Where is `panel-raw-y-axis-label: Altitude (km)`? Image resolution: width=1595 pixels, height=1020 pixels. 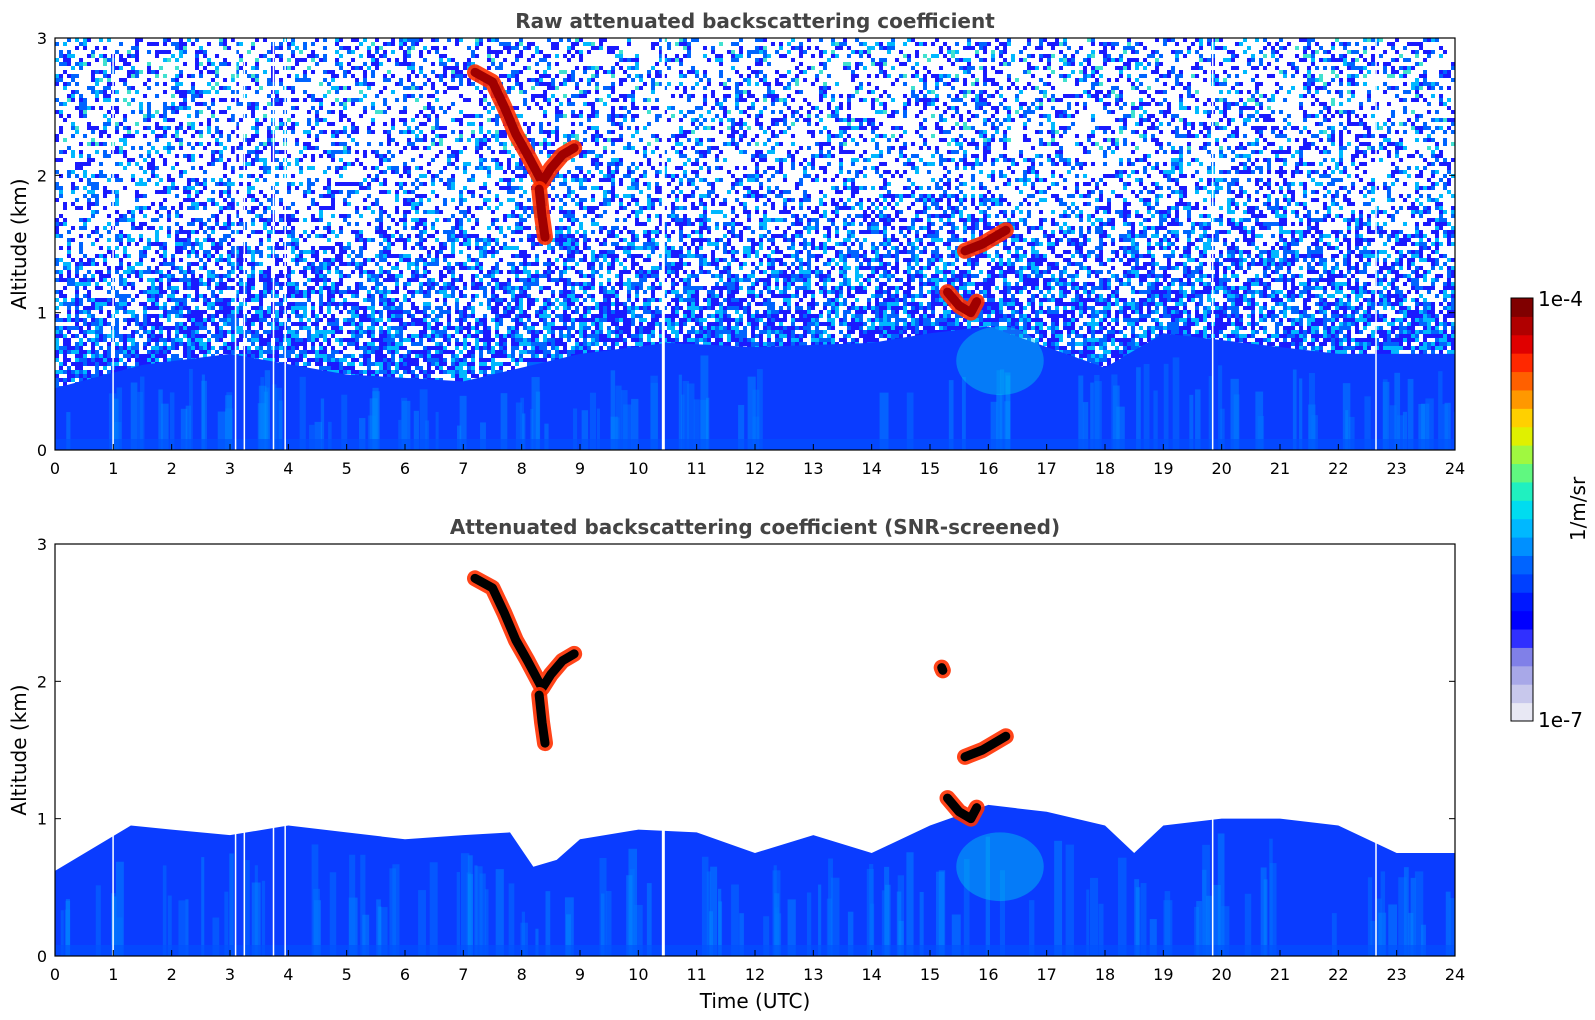
panel-raw-y-axis-label: Altitude (km) is located at coordinates (19, 243).